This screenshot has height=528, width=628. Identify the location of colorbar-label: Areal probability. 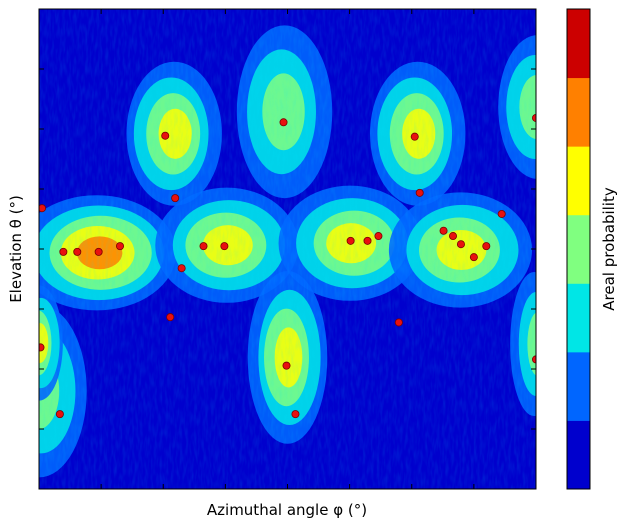
(609, 249).